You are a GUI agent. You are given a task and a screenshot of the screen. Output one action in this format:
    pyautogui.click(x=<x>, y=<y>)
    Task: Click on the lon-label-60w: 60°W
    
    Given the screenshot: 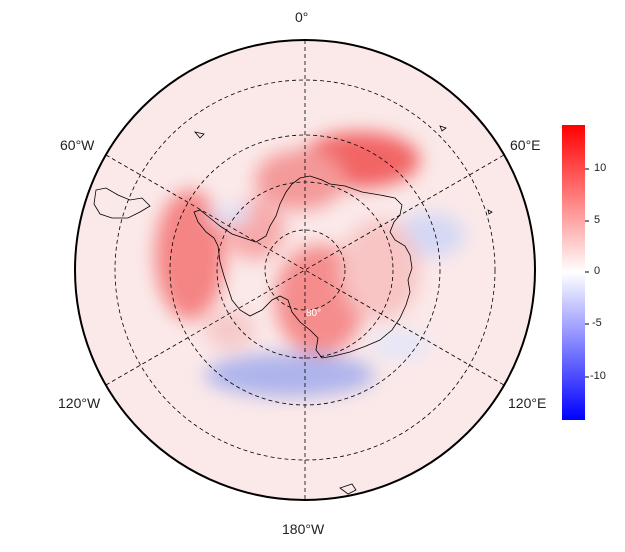 What is the action you would take?
    pyautogui.click(x=77, y=145)
    